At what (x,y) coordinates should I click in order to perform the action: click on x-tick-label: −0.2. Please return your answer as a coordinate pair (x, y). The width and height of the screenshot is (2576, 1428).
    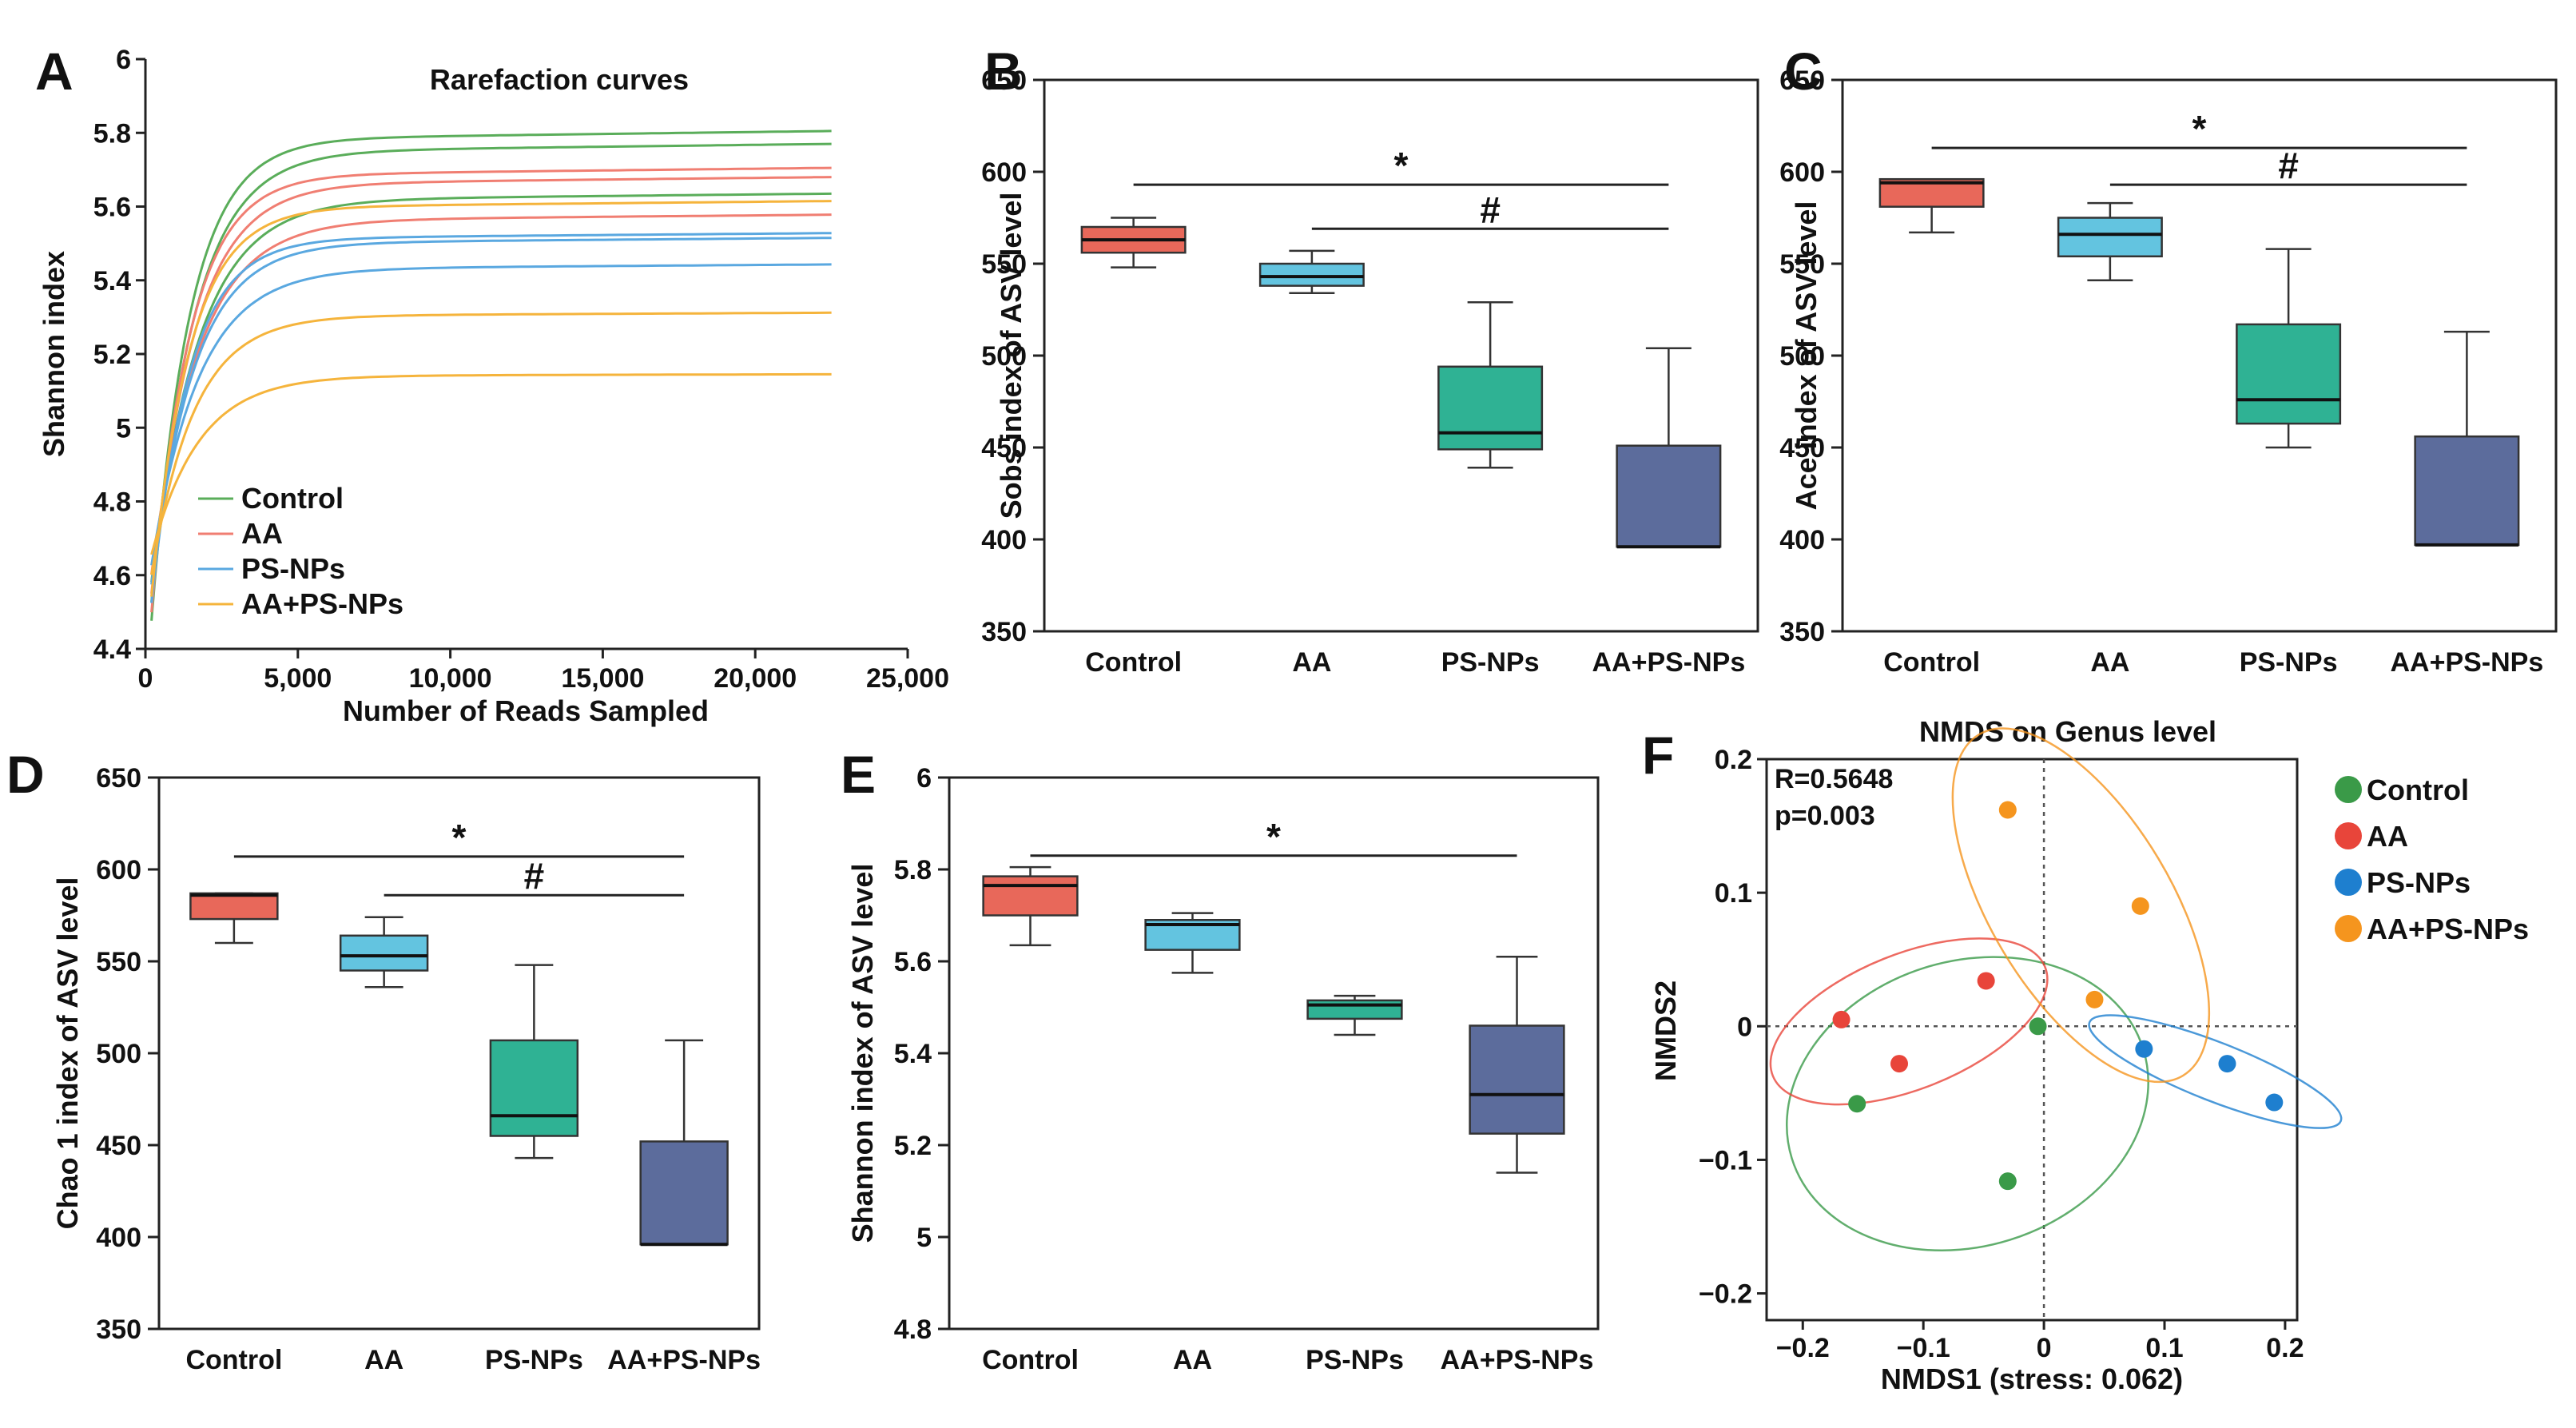
    Looking at the image, I should click on (1803, 1348).